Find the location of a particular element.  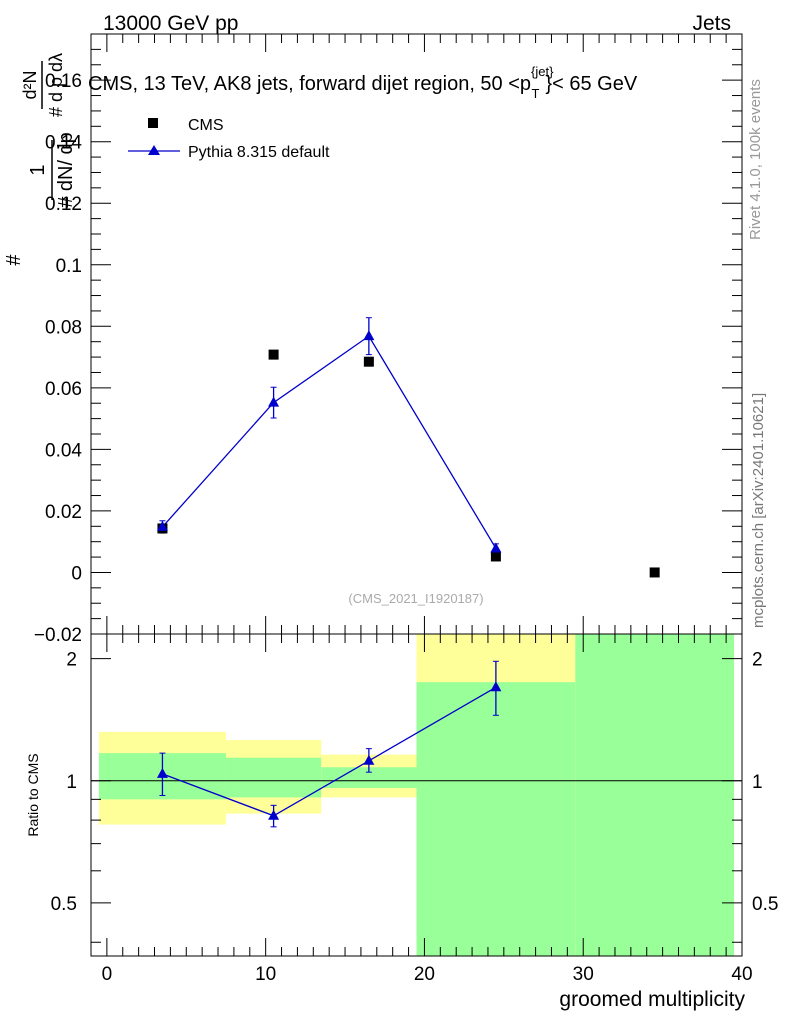

xtick-label: 40 is located at coordinates (741, 974).